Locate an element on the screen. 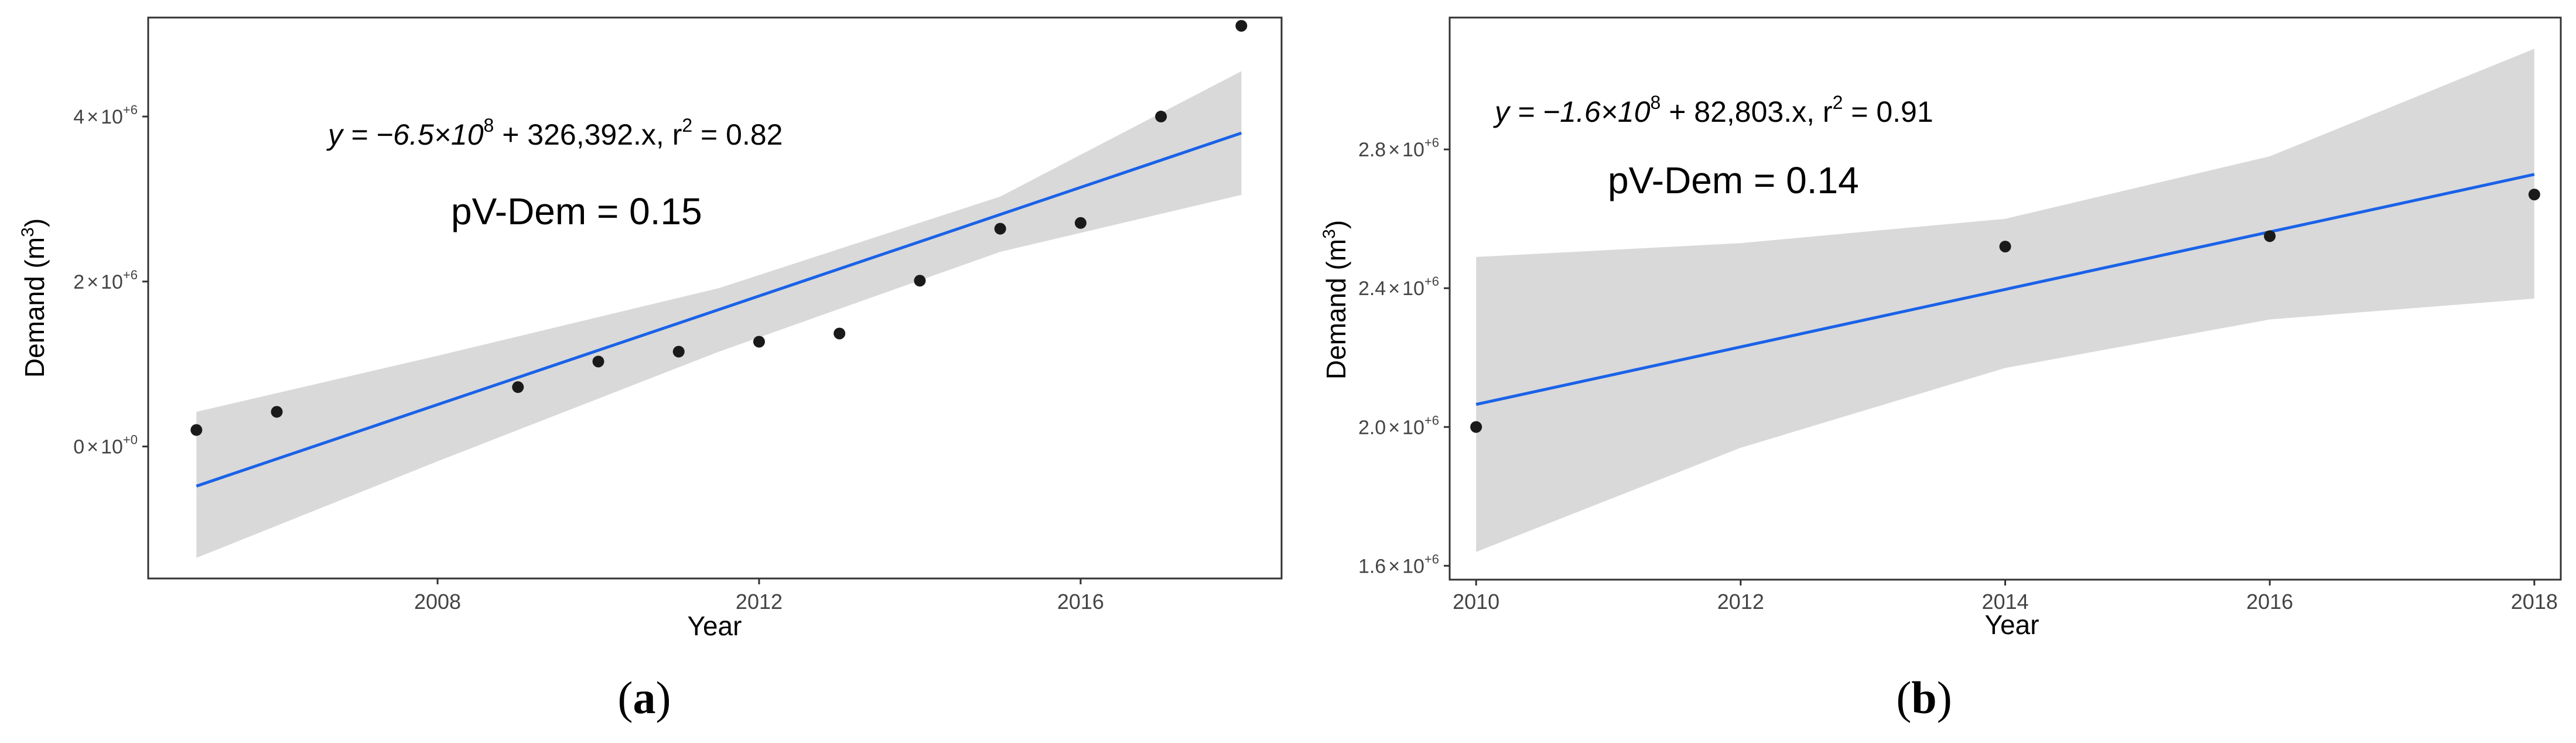 This screenshot has height=743, width=2576. panel-b-y-tick-1: 2.0 × 10+6 is located at coordinates (1404, 426).